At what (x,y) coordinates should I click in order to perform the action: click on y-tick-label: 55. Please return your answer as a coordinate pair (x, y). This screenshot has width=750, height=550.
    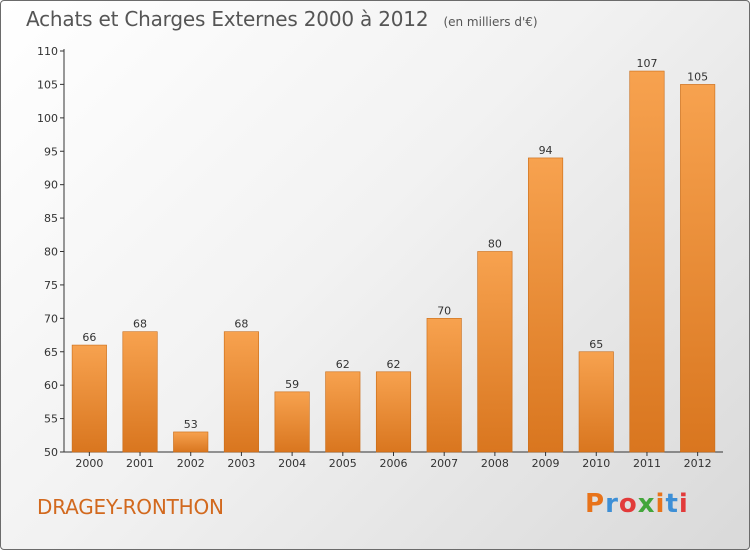
    Looking at the image, I should click on (51, 419).